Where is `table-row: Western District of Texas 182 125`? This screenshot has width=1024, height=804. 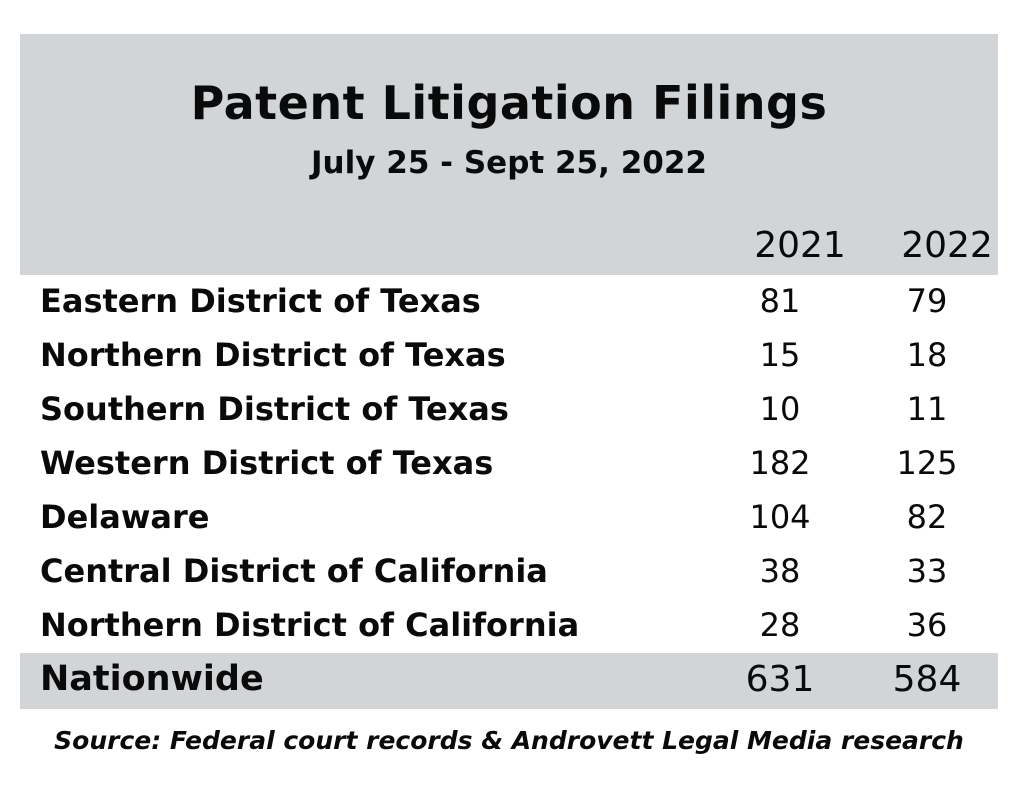
table-row: Western District of Texas 182 125 is located at coordinates (509, 464).